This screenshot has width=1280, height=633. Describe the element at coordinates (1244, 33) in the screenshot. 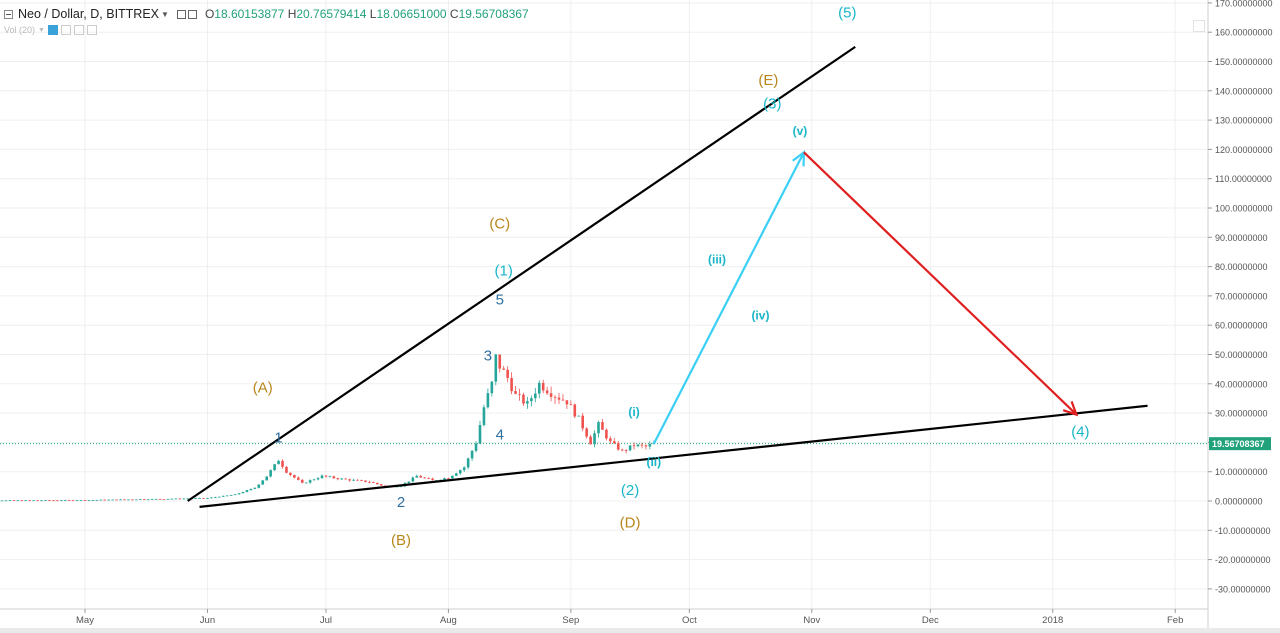

I see `y-tick-label: 160.00000000` at that location.